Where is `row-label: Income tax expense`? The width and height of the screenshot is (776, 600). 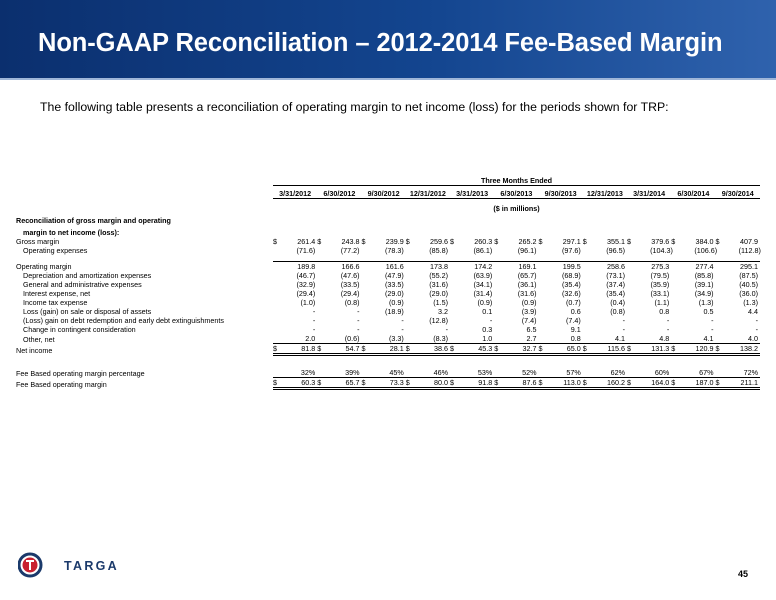
row-label: Income tax expense is located at coordinates (55, 302).